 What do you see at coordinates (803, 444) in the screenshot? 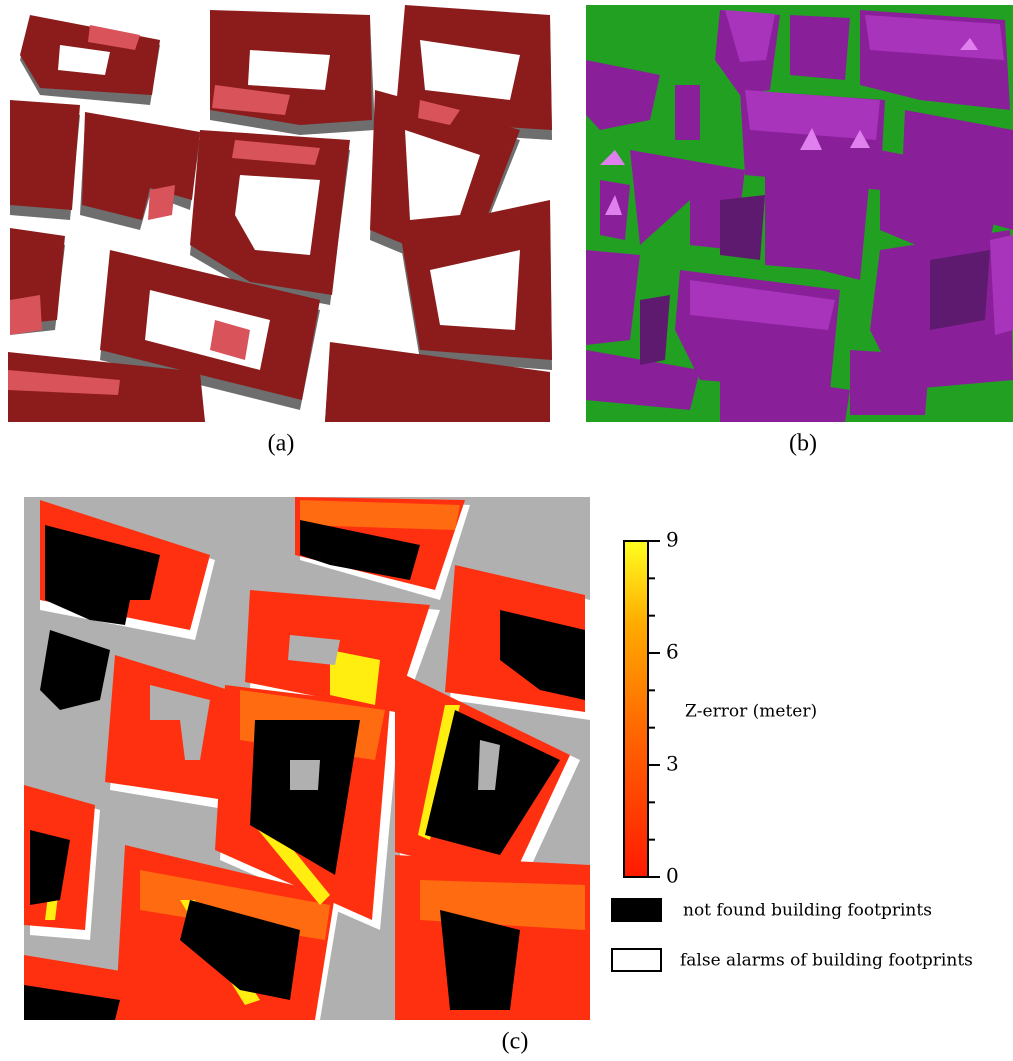
I see `panel-b-caption: (b)` at bounding box center [803, 444].